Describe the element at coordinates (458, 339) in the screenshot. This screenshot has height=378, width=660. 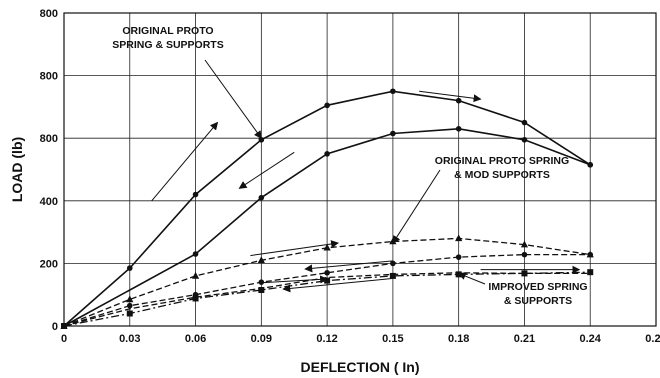
I see `x-tick-label-6: 0.18` at that location.